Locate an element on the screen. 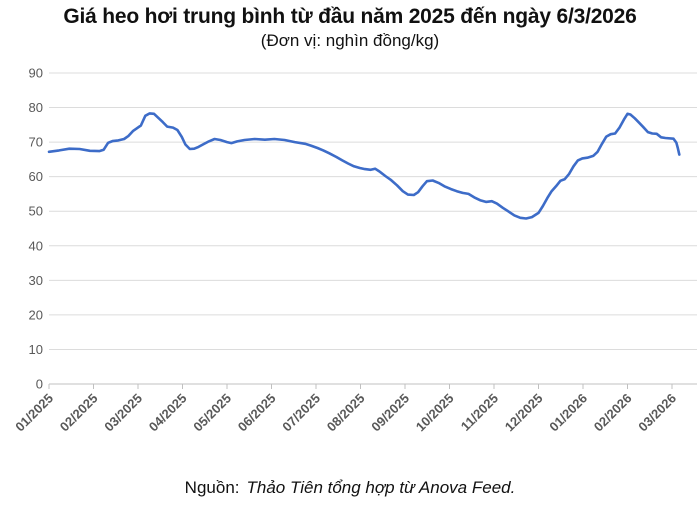 The height and width of the screenshot is (513, 700). y-tick-label: 30 is located at coordinates (36, 280).